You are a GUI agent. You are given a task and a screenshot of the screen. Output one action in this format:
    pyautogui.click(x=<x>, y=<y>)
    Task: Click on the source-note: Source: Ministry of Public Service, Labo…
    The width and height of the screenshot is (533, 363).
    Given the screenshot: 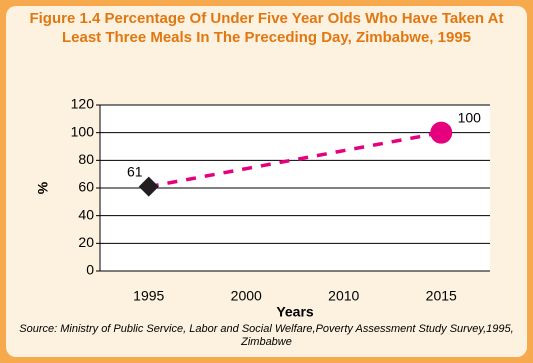 What is the action you would take?
    pyautogui.click(x=266, y=335)
    